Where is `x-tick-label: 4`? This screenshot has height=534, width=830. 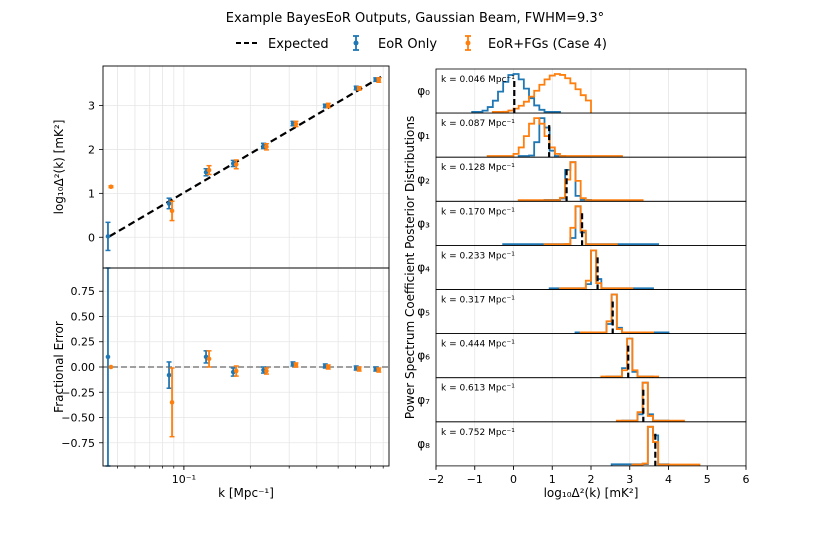
x-tick-label: 4 is located at coordinates (668, 479).